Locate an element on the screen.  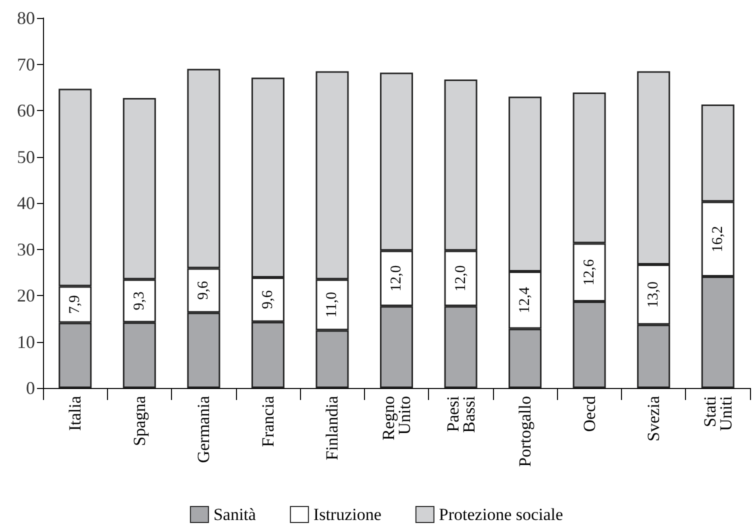
data-label: 12,6 is located at coordinates (589, 272).